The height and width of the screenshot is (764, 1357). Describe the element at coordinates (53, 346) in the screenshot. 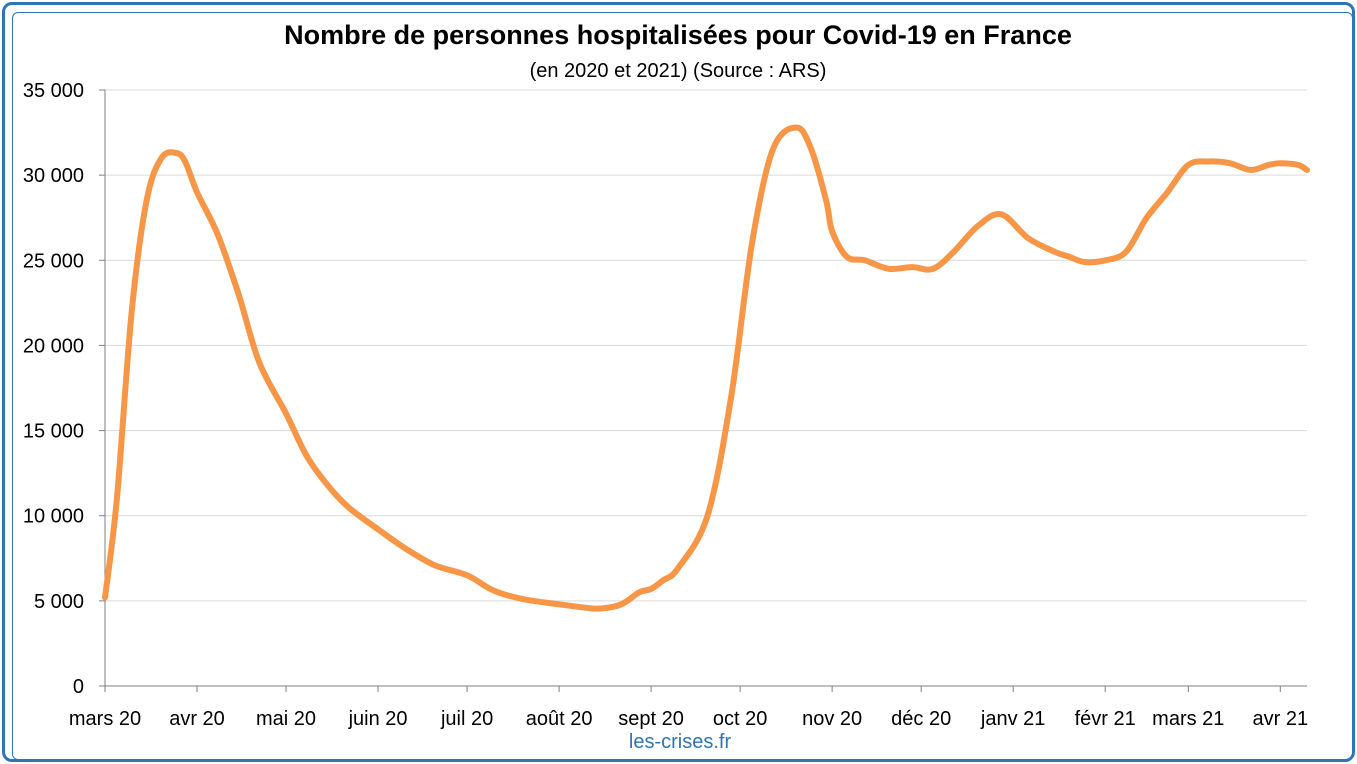

I see `y-tick-label-20000: 20 000` at that location.